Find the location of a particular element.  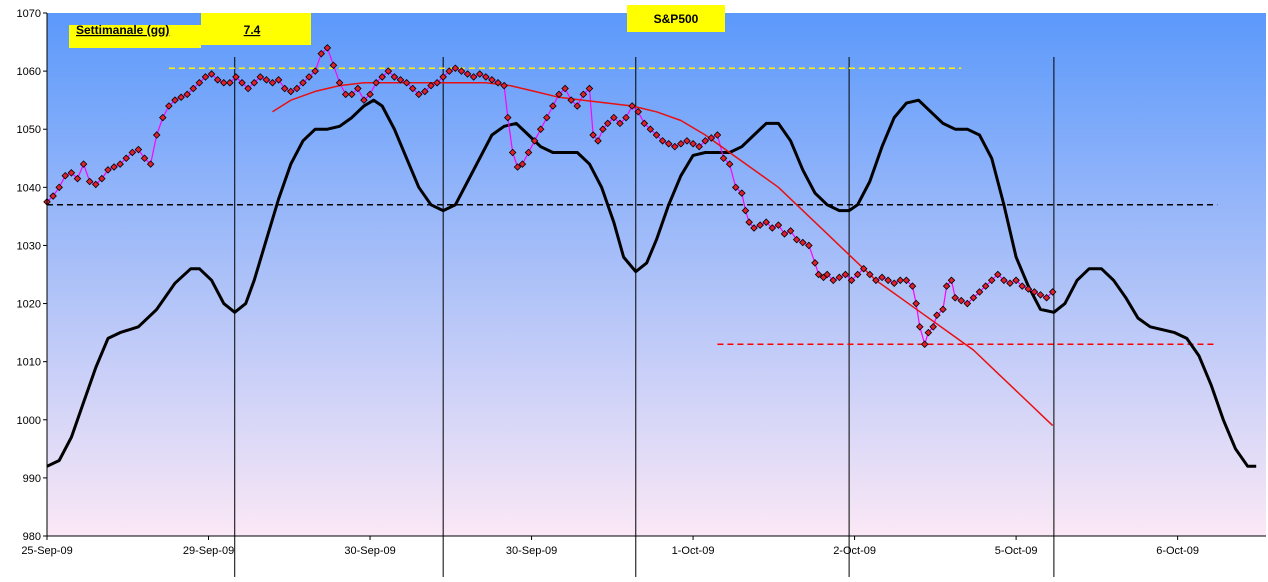

y-tick-label-0: 980 is located at coordinates (32, 537).